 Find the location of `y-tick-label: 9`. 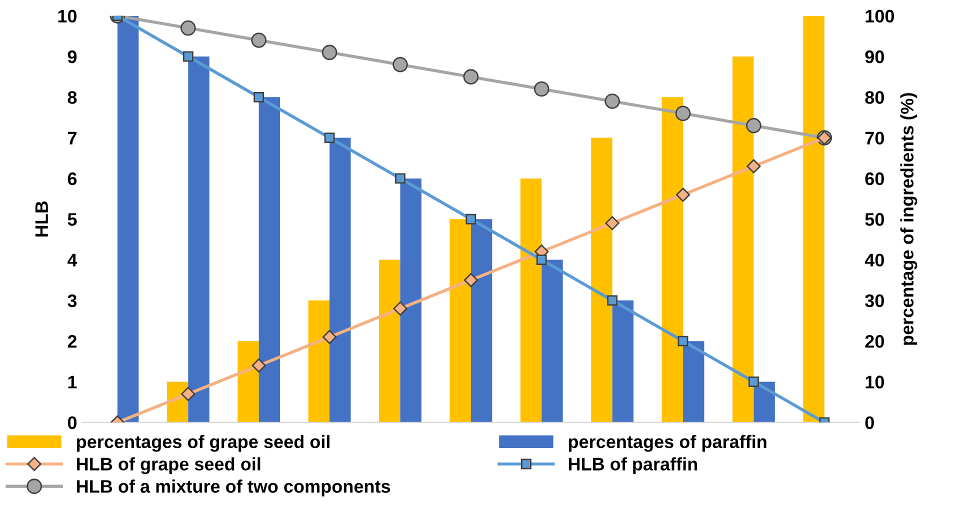

y-tick-label: 9 is located at coordinates (72, 57).